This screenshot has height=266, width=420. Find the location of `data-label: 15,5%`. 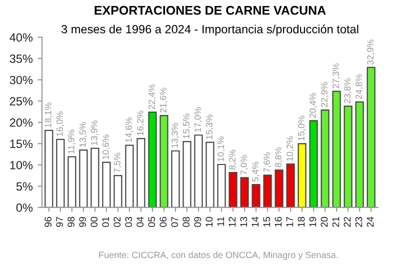

data-label: 15,5% is located at coordinates (186, 126).